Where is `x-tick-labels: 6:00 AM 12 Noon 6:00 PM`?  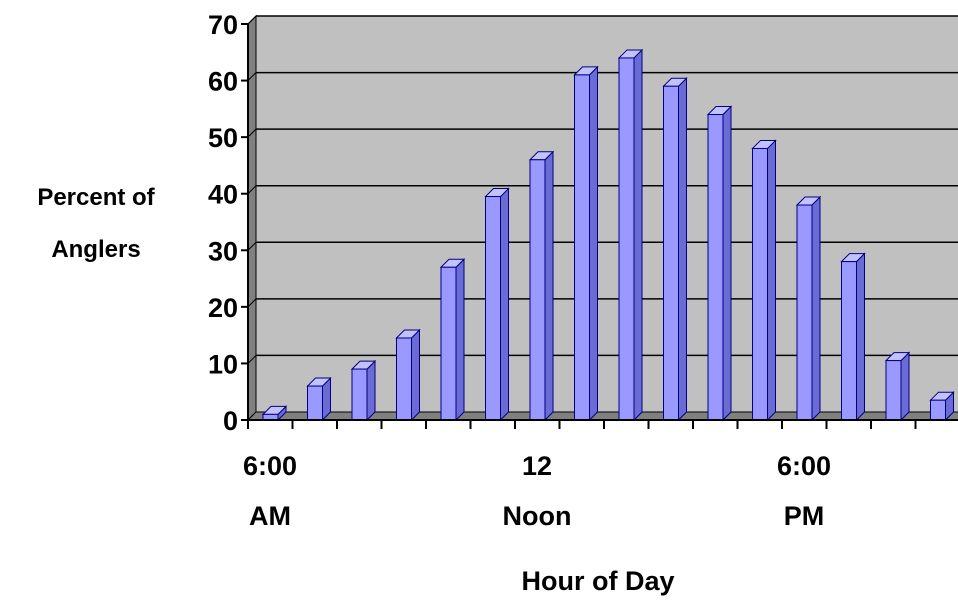 x-tick-labels: 6:00 AM 12 Noon 6:00 PM is located at coordinates (537, 491).